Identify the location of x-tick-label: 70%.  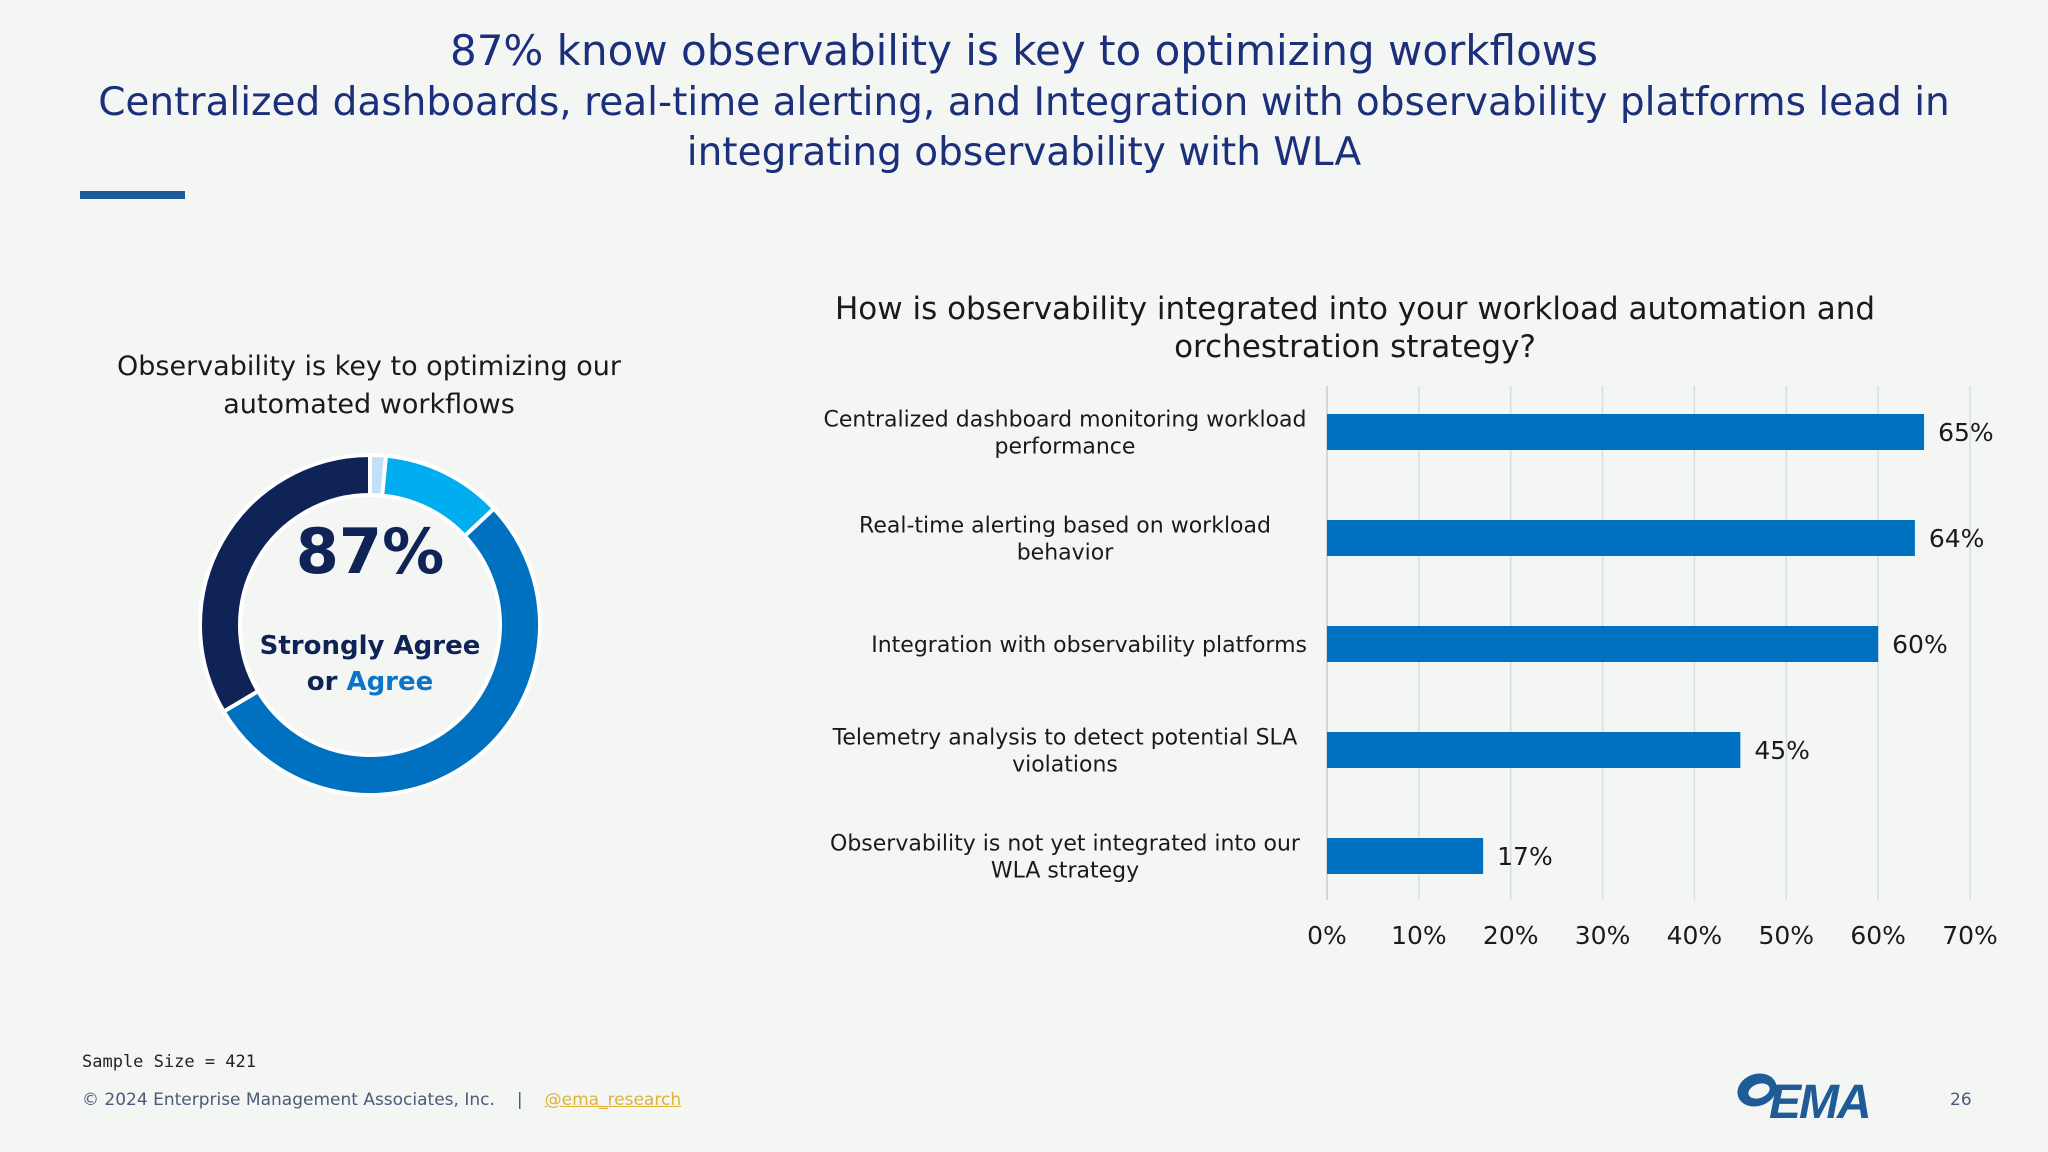
(1970, 935).